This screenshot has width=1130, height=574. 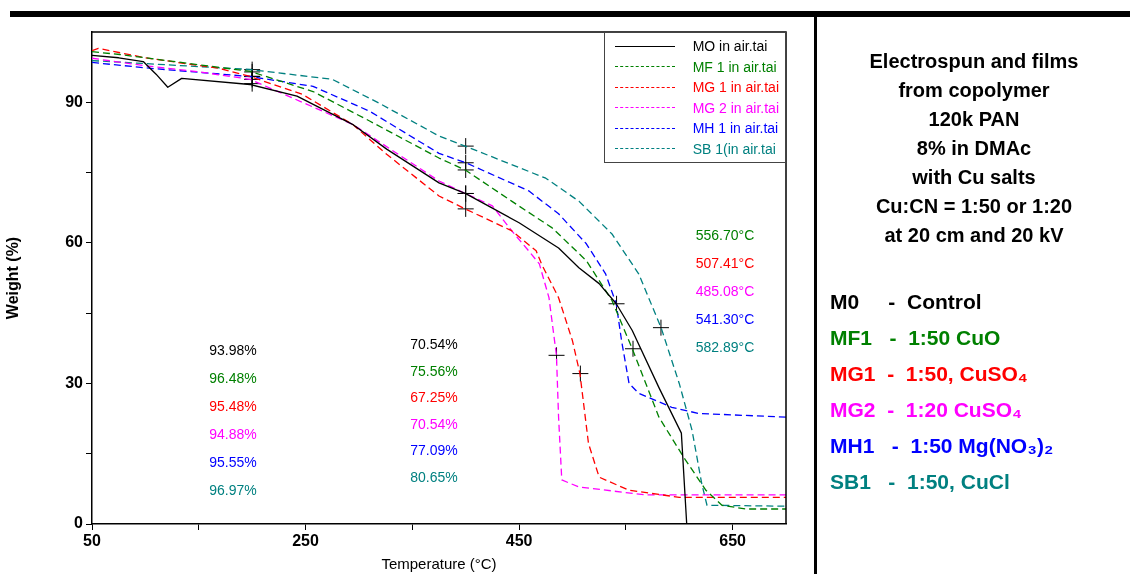 What do you see at coordinates (734, 148) in the screenshot?
I see `legend-label: SB 1(in air.tai` at bounding box center [734, 148].